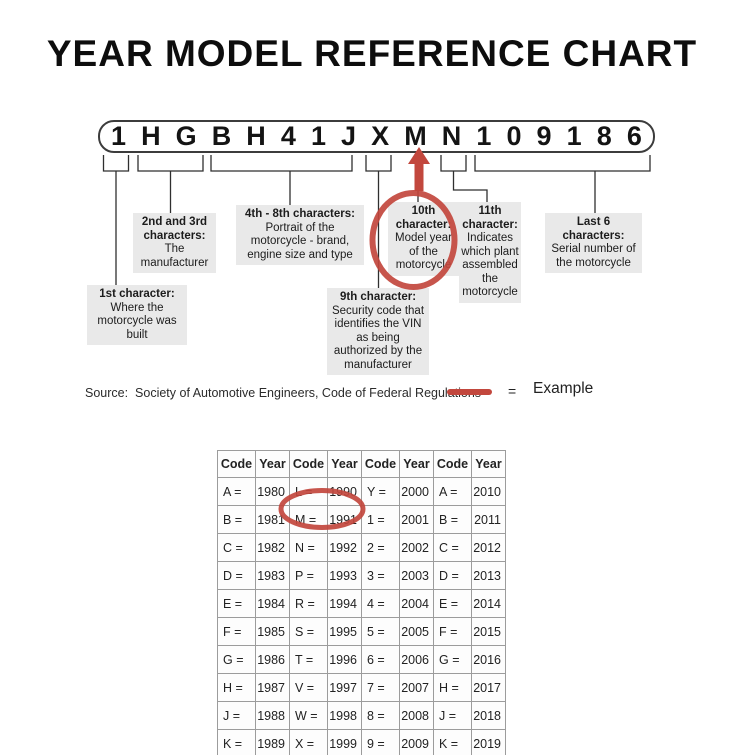 Image resolution: width=744 pixels, height=755 pixels. What do you see at coordinates (344, 715) in the screenshot?
I see `year-cell: 1998` at bounding box center [344, 715].